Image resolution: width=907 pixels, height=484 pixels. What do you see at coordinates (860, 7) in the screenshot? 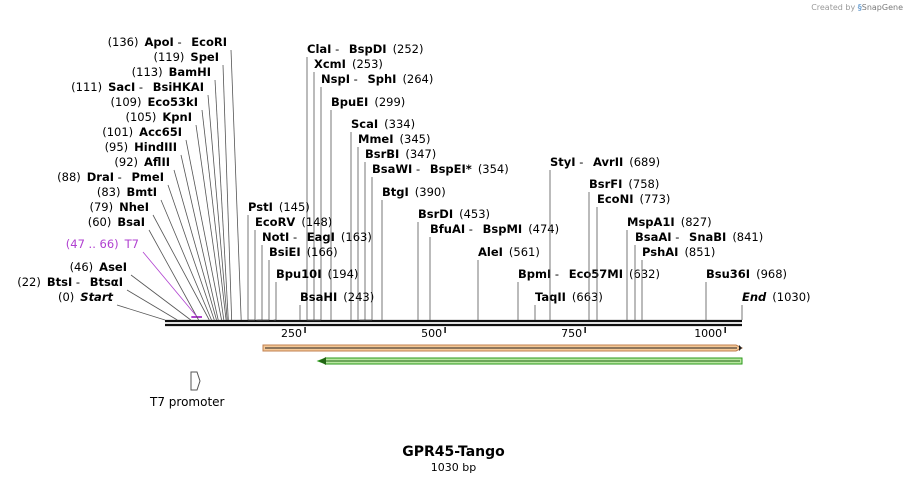
I see `snapgene-logo-icon: §` at bounding box center [860, 7].